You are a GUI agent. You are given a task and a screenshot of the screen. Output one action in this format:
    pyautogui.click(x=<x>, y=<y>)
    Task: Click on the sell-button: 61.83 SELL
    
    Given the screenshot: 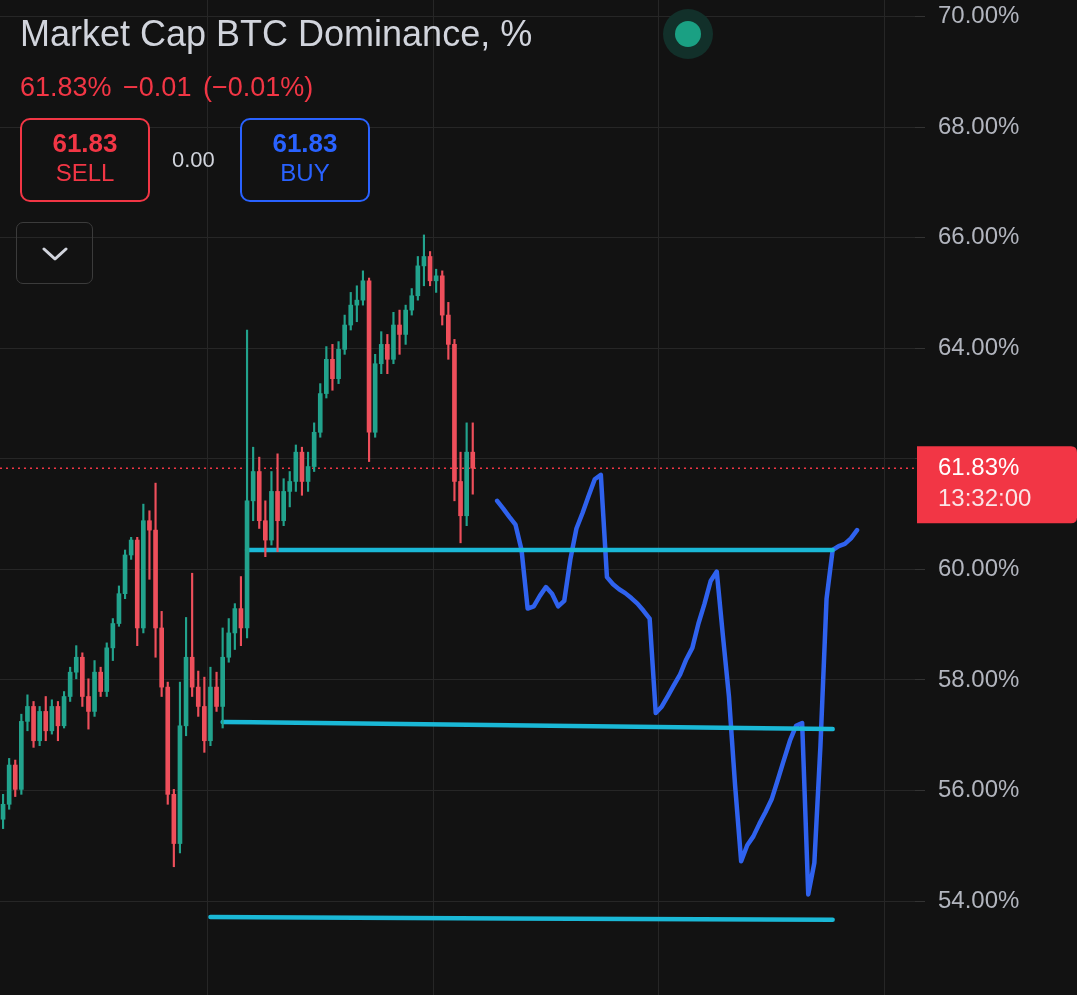 What is the action you would take?
    pyautogui.click(x=85, y=160)
    